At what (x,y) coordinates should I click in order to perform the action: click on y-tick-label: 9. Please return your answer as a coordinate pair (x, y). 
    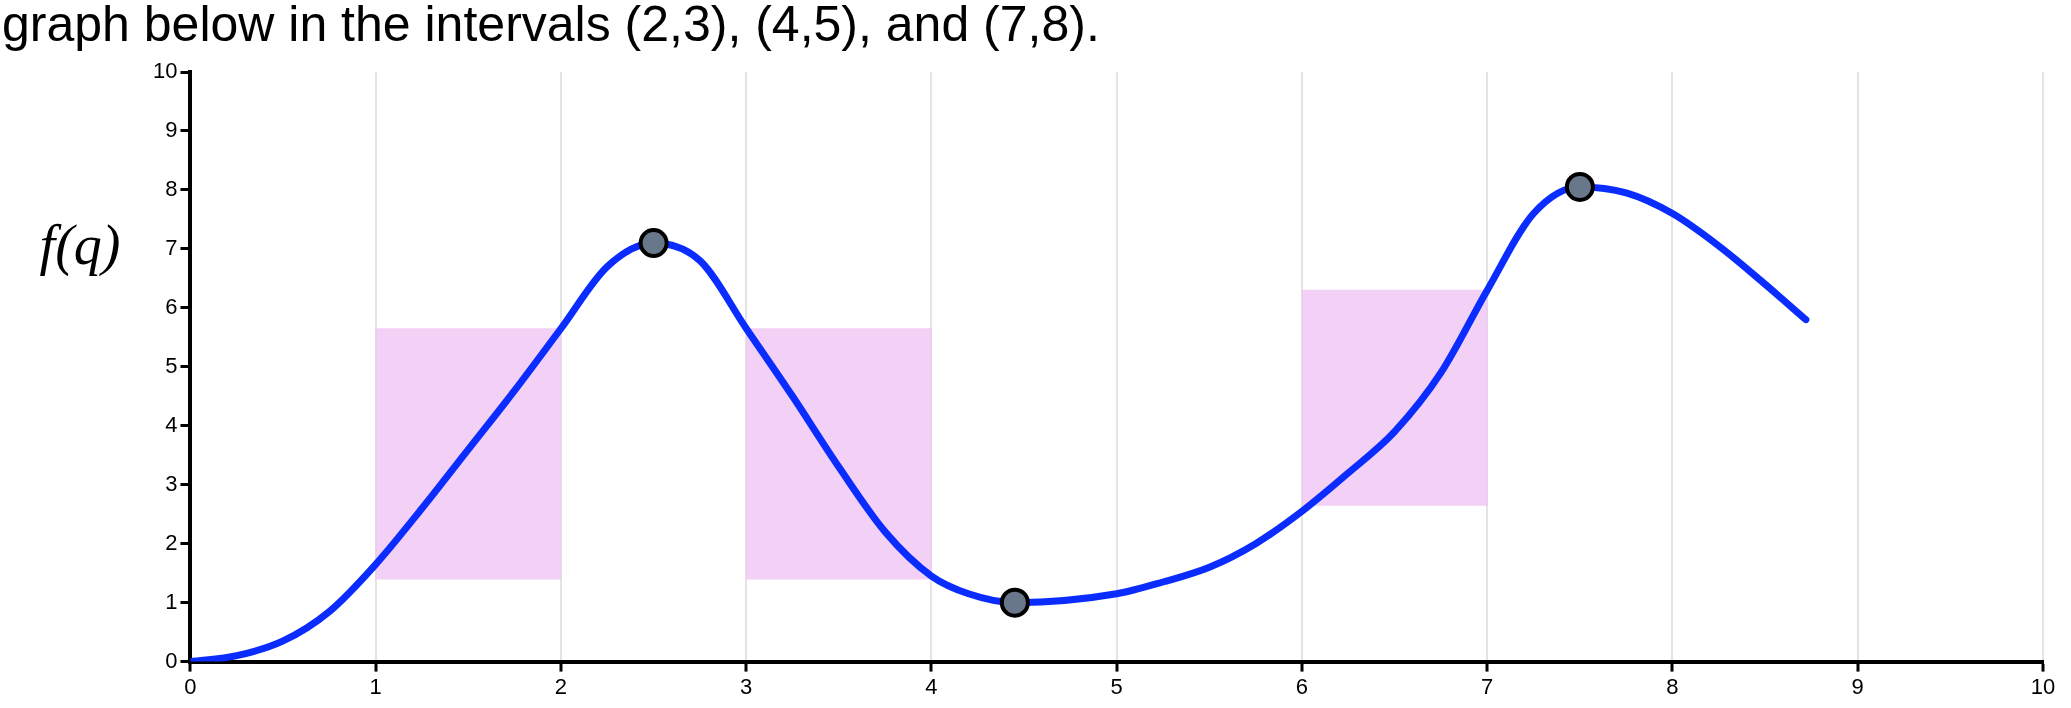
    Looking at the image, I should click on (171, 130).